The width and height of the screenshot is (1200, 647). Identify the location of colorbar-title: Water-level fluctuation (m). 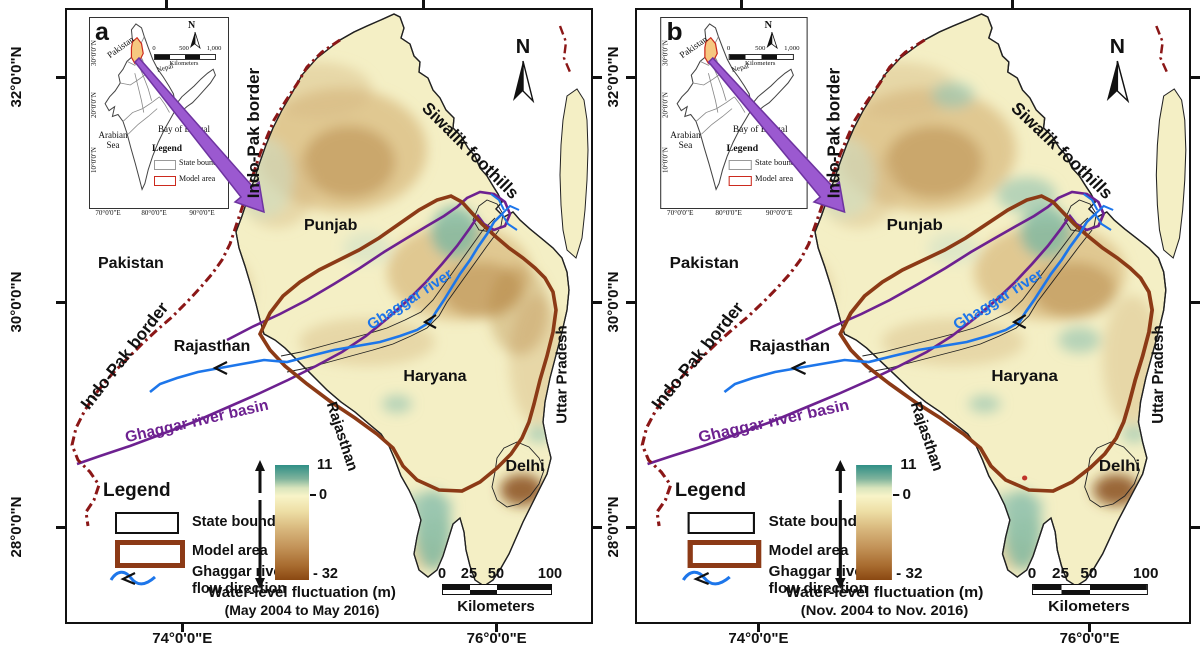
(884, 592).